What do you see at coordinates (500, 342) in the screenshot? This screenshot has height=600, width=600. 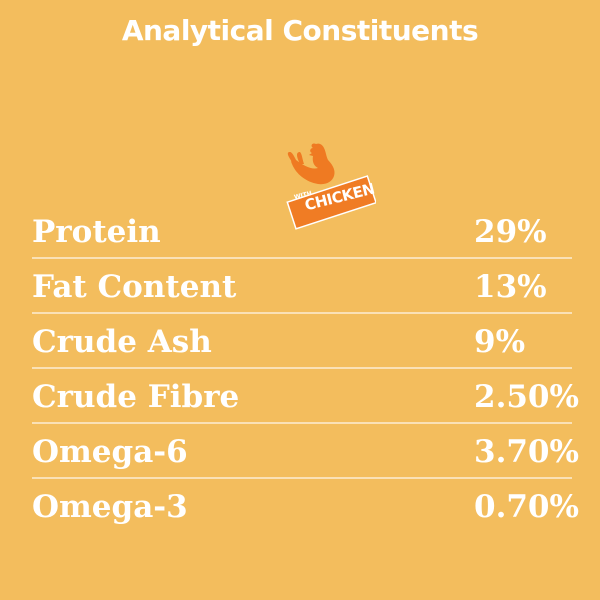 I see `constituent-value: 9%` at bounding box center [500, 342].